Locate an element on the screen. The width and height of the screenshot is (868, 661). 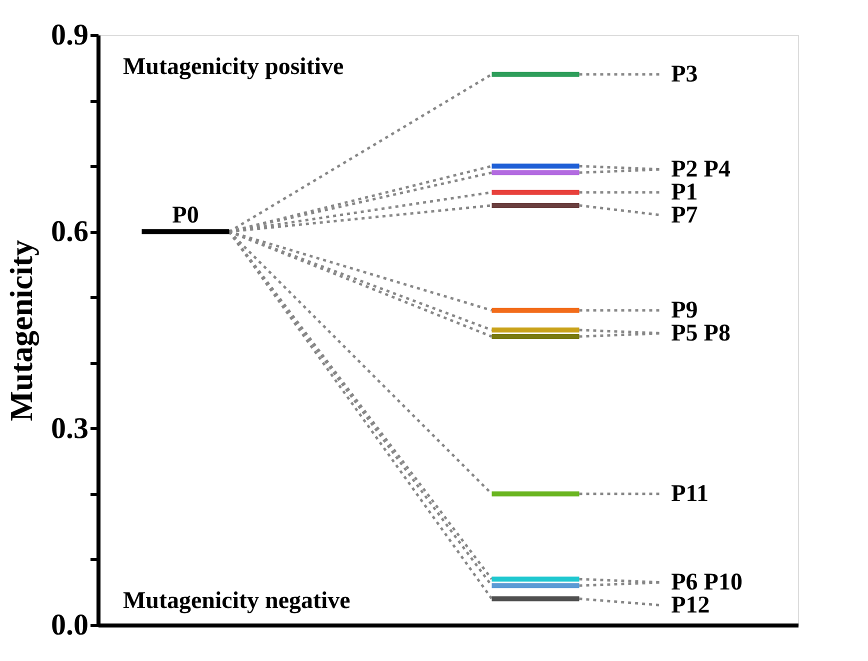
annotation: P0 is located at coordinates (185, 215).